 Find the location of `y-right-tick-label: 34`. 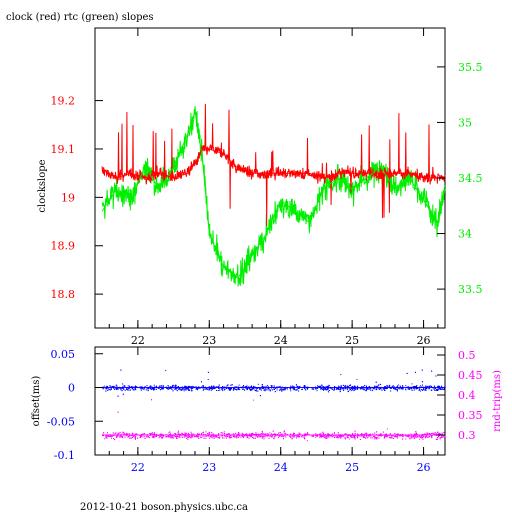

y-right-tick-label: 34 is located at coordinates (465, 234).